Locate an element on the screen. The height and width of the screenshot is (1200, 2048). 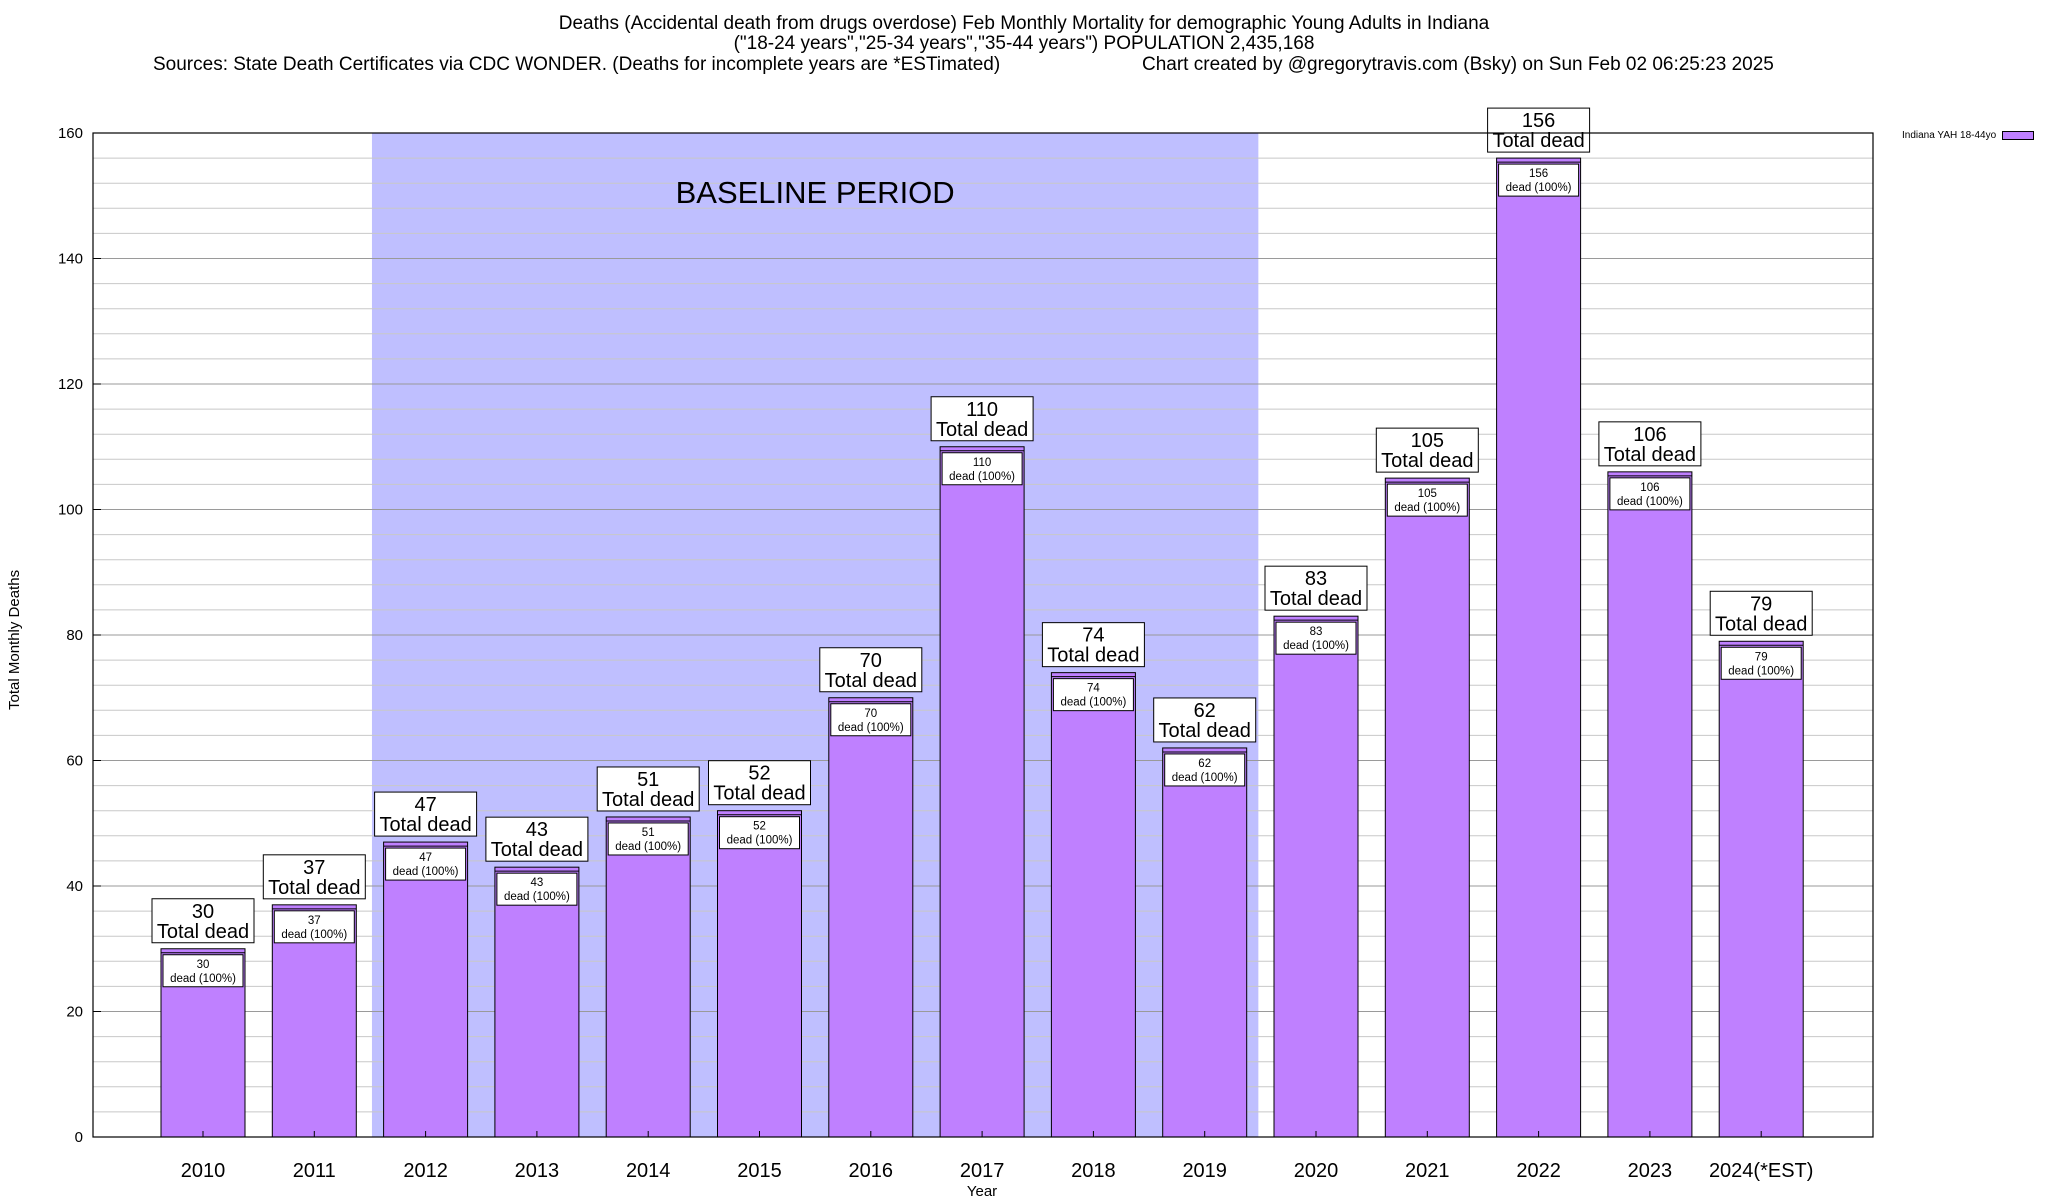
x-axis-label: Year is located at coordinates (982, 1191).